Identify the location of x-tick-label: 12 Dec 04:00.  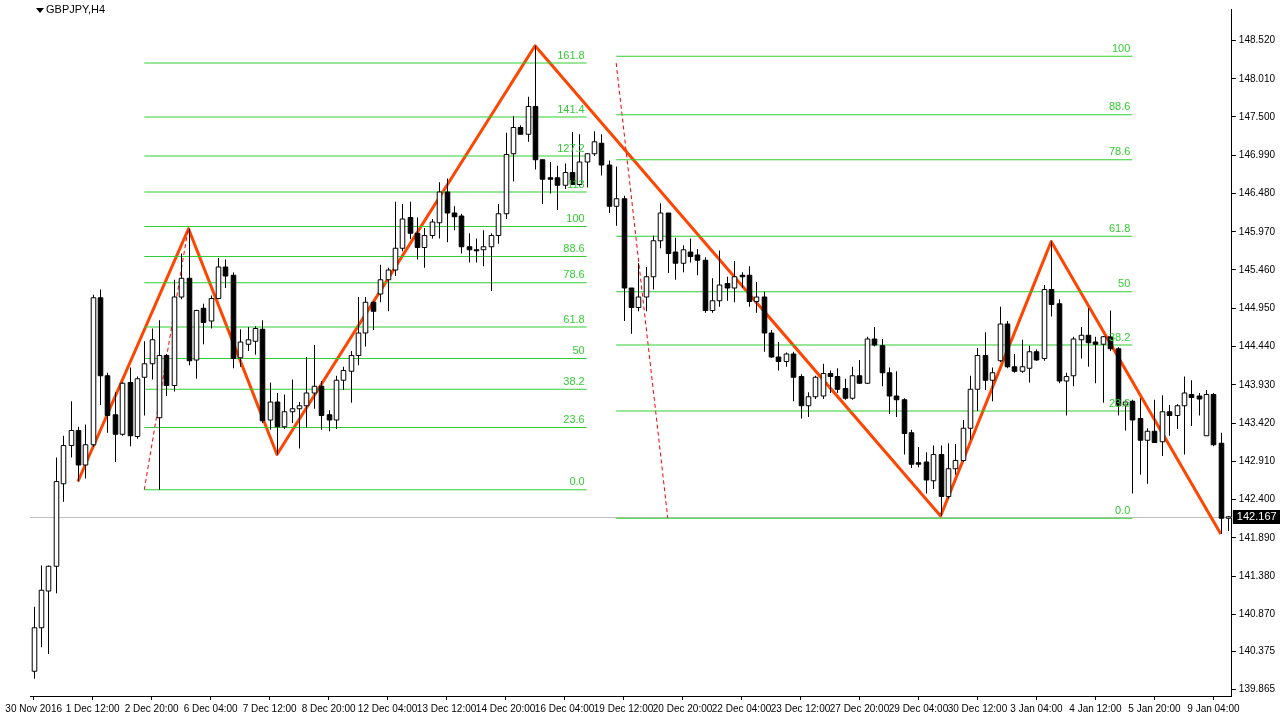
(387, 708).